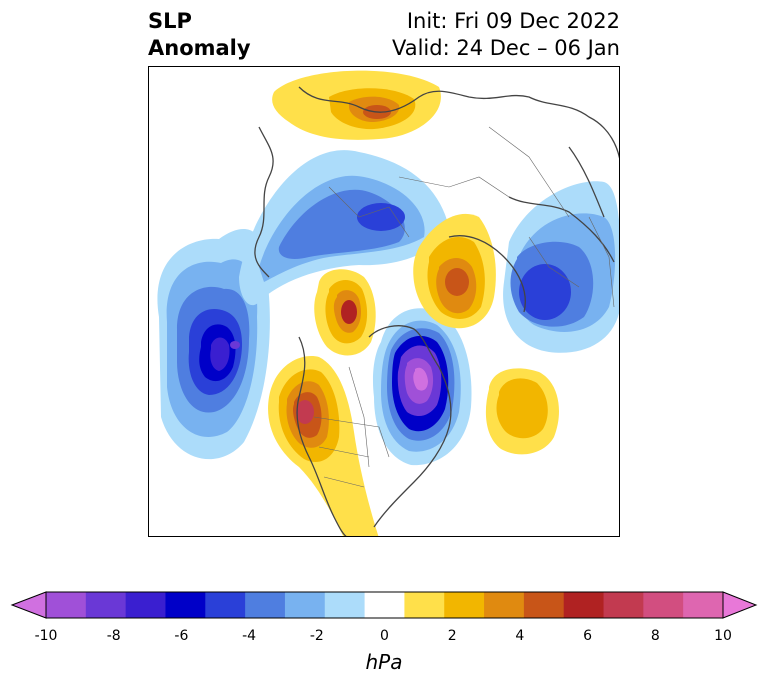  I want to click on colorbar-tick-label: 0, so click(384, 636).